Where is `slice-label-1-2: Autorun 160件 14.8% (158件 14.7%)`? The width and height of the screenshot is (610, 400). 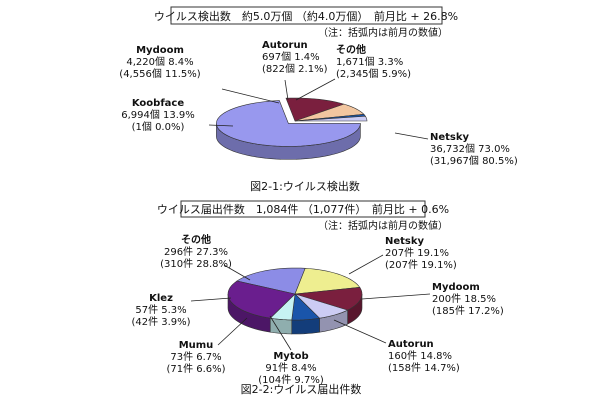 slice-label-1-2: Autorun 160件 14.8% (158件 14.7%) is located at coordinates (424, 356).